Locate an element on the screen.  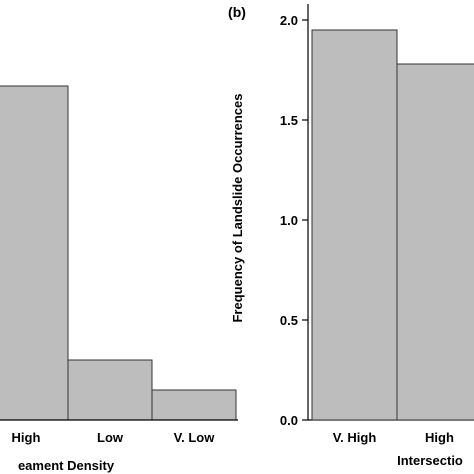
panel-b-x-tick-label: High is located at coordinates (439, 437).